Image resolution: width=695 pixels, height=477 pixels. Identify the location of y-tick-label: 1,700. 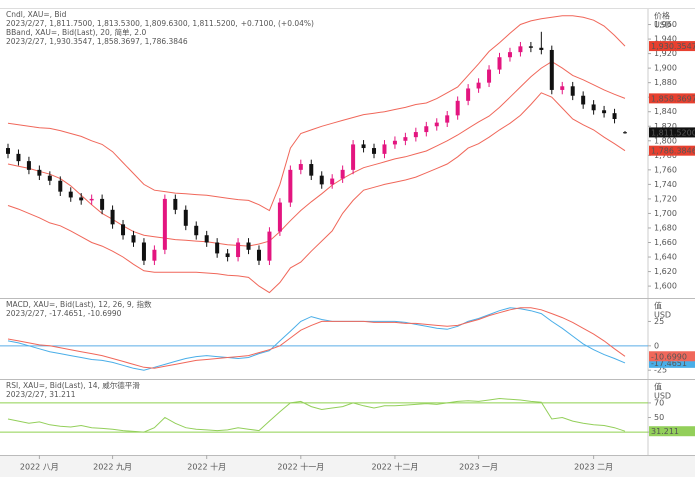
(665, 213).